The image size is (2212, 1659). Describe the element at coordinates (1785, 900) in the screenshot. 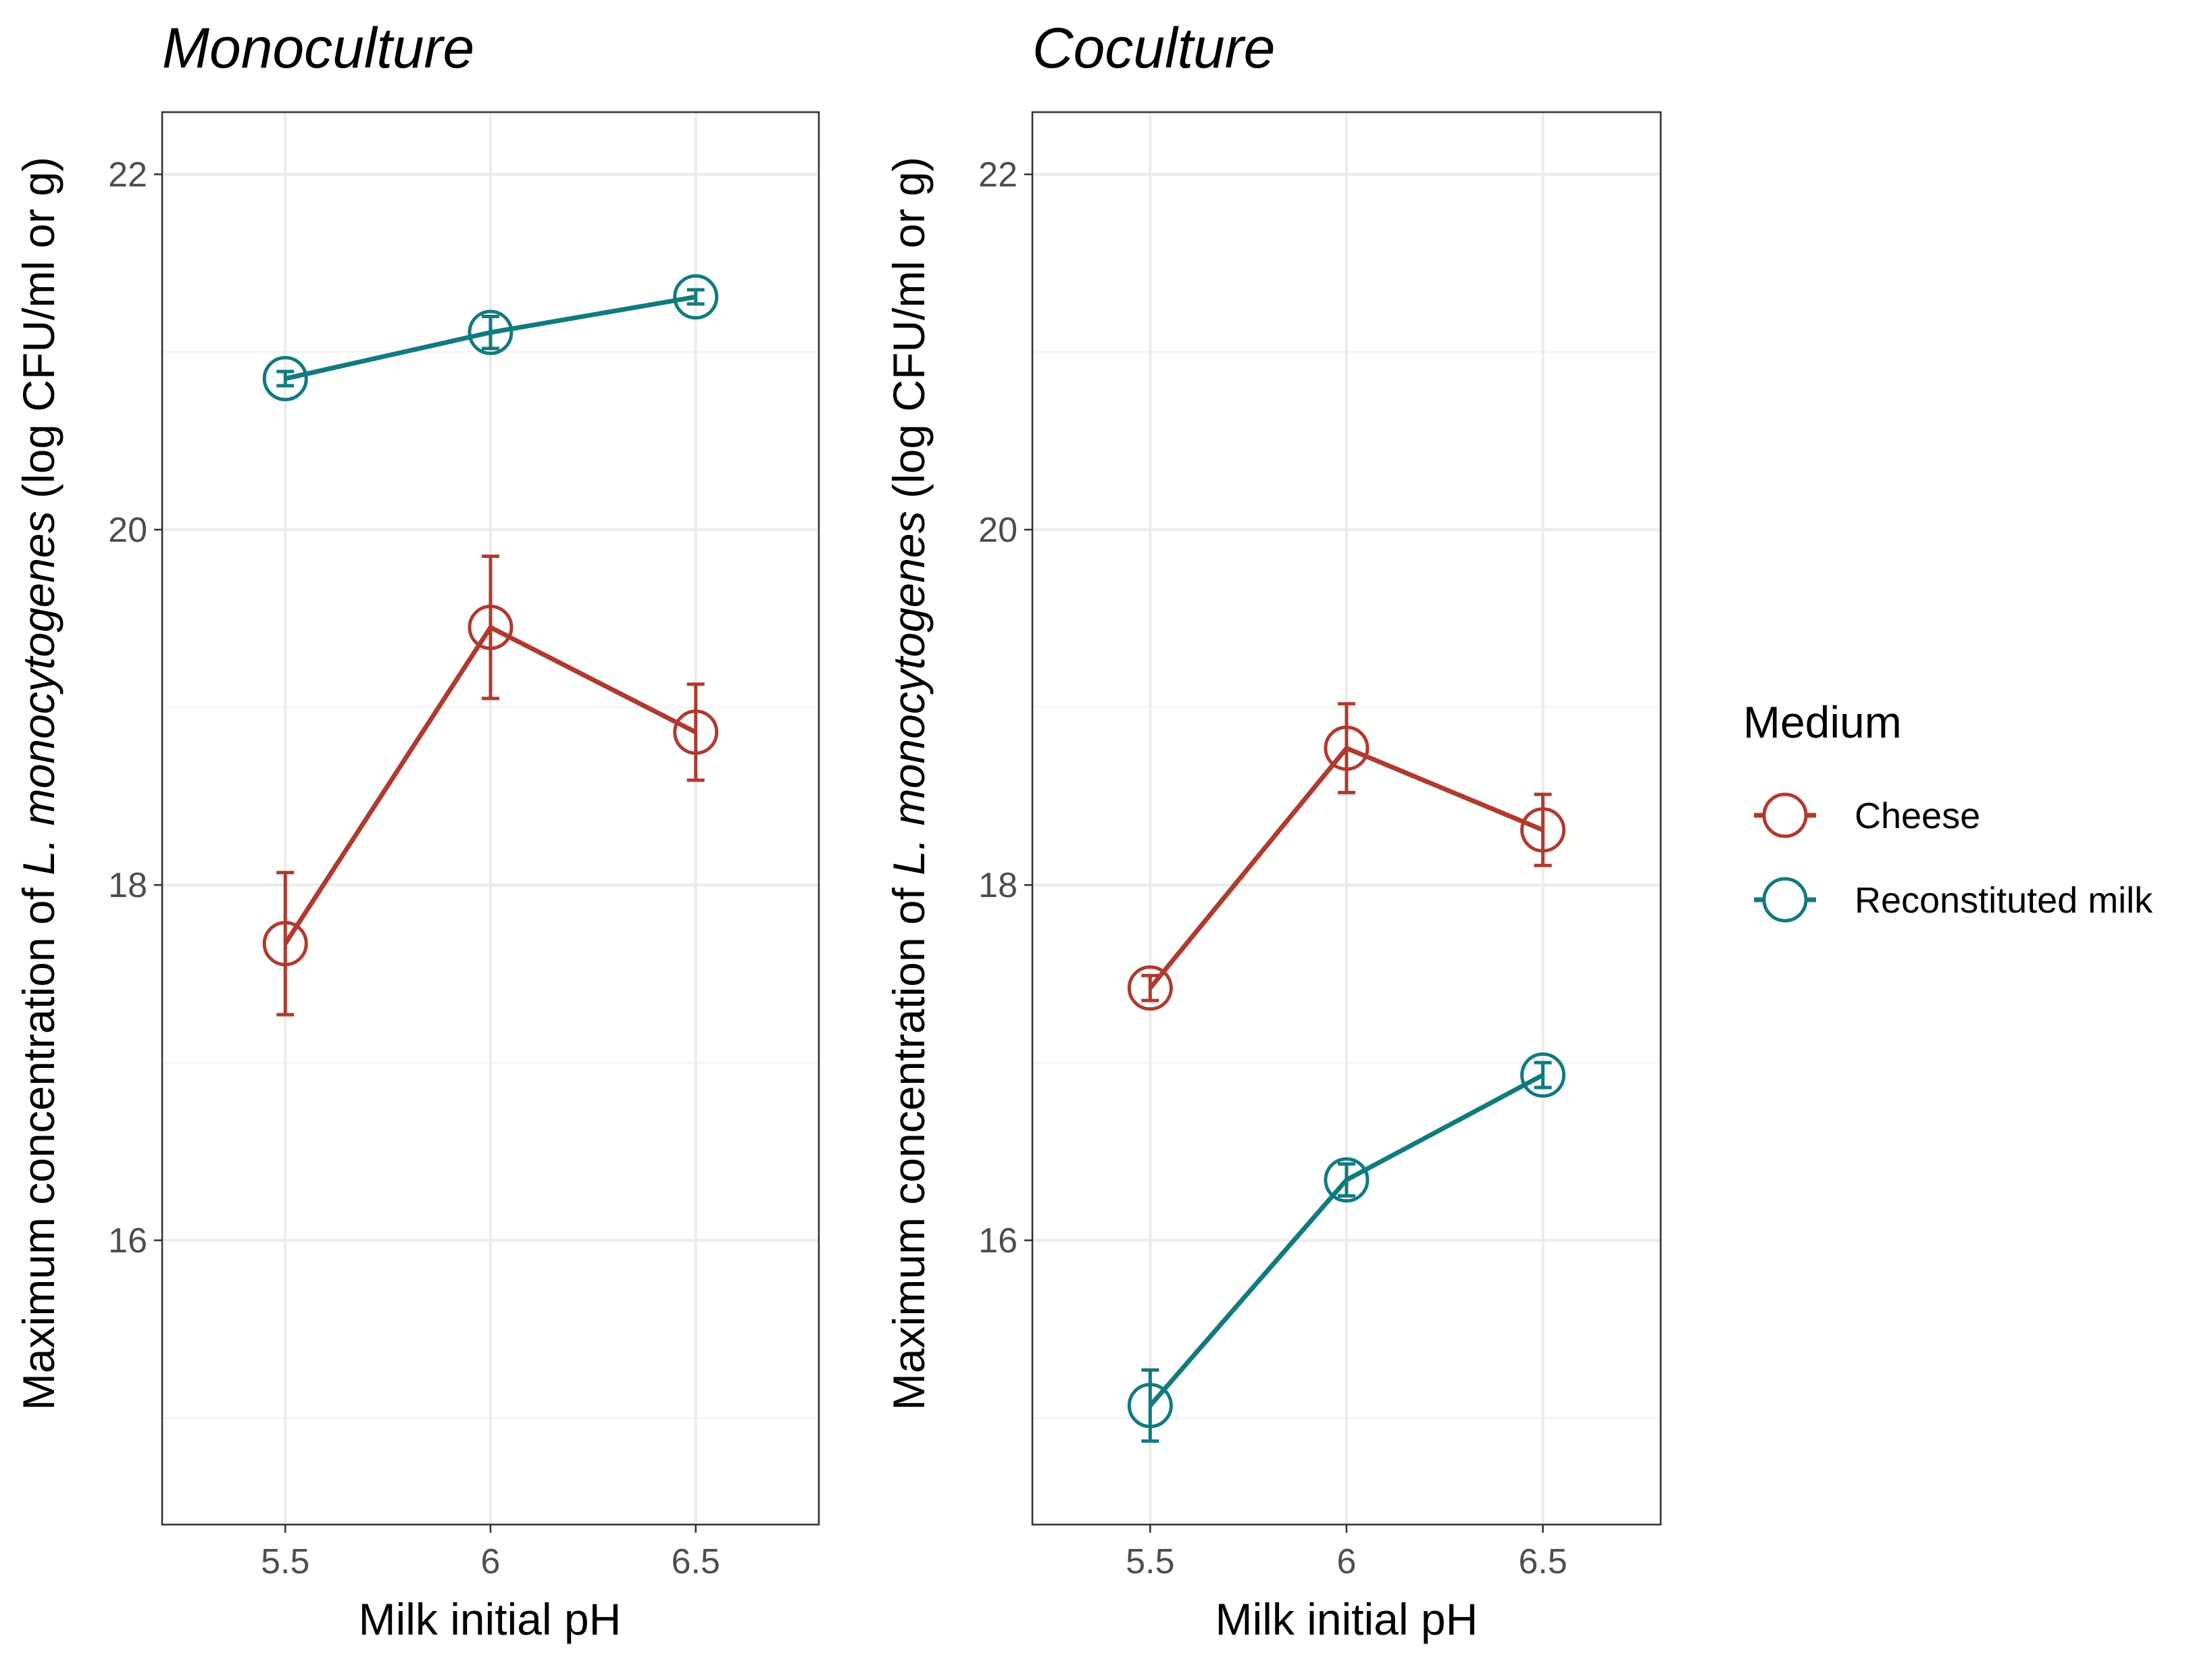

I see `legend-key-marker-reconstituted-milk` at that location.